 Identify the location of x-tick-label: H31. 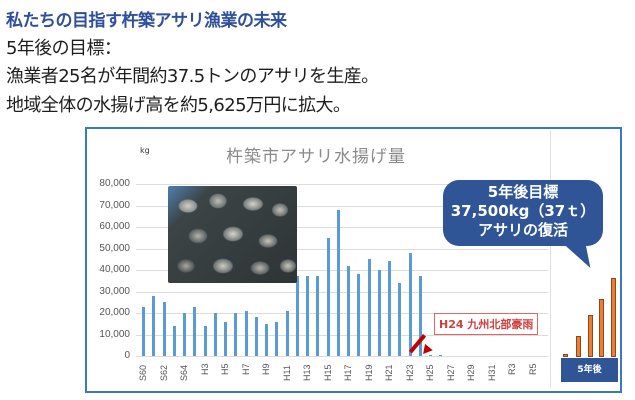
(491, 372).